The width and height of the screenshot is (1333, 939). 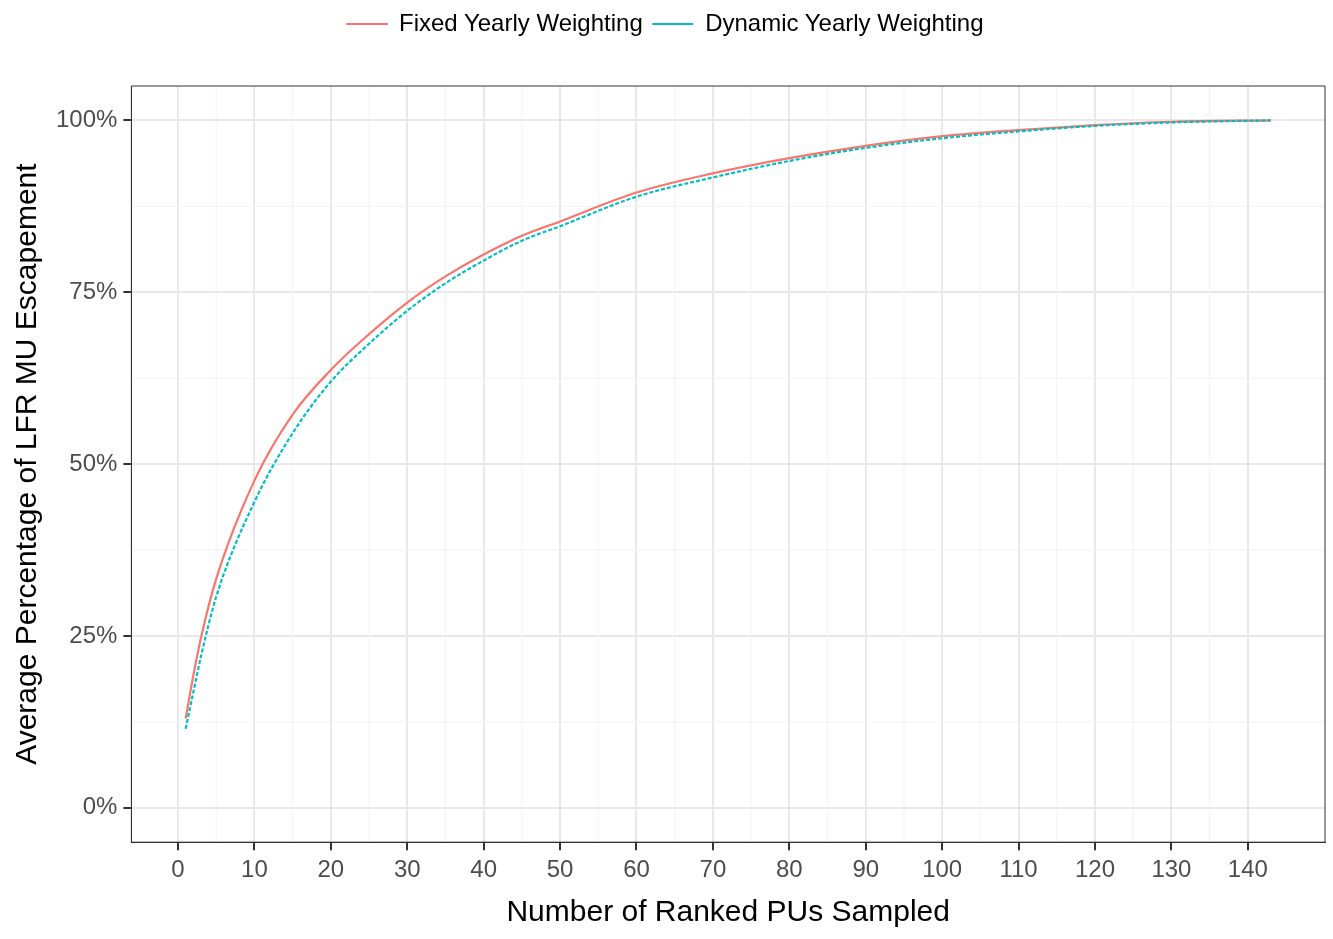 I want to click on y-tick-label: 75%, so click(x=93, y=290).